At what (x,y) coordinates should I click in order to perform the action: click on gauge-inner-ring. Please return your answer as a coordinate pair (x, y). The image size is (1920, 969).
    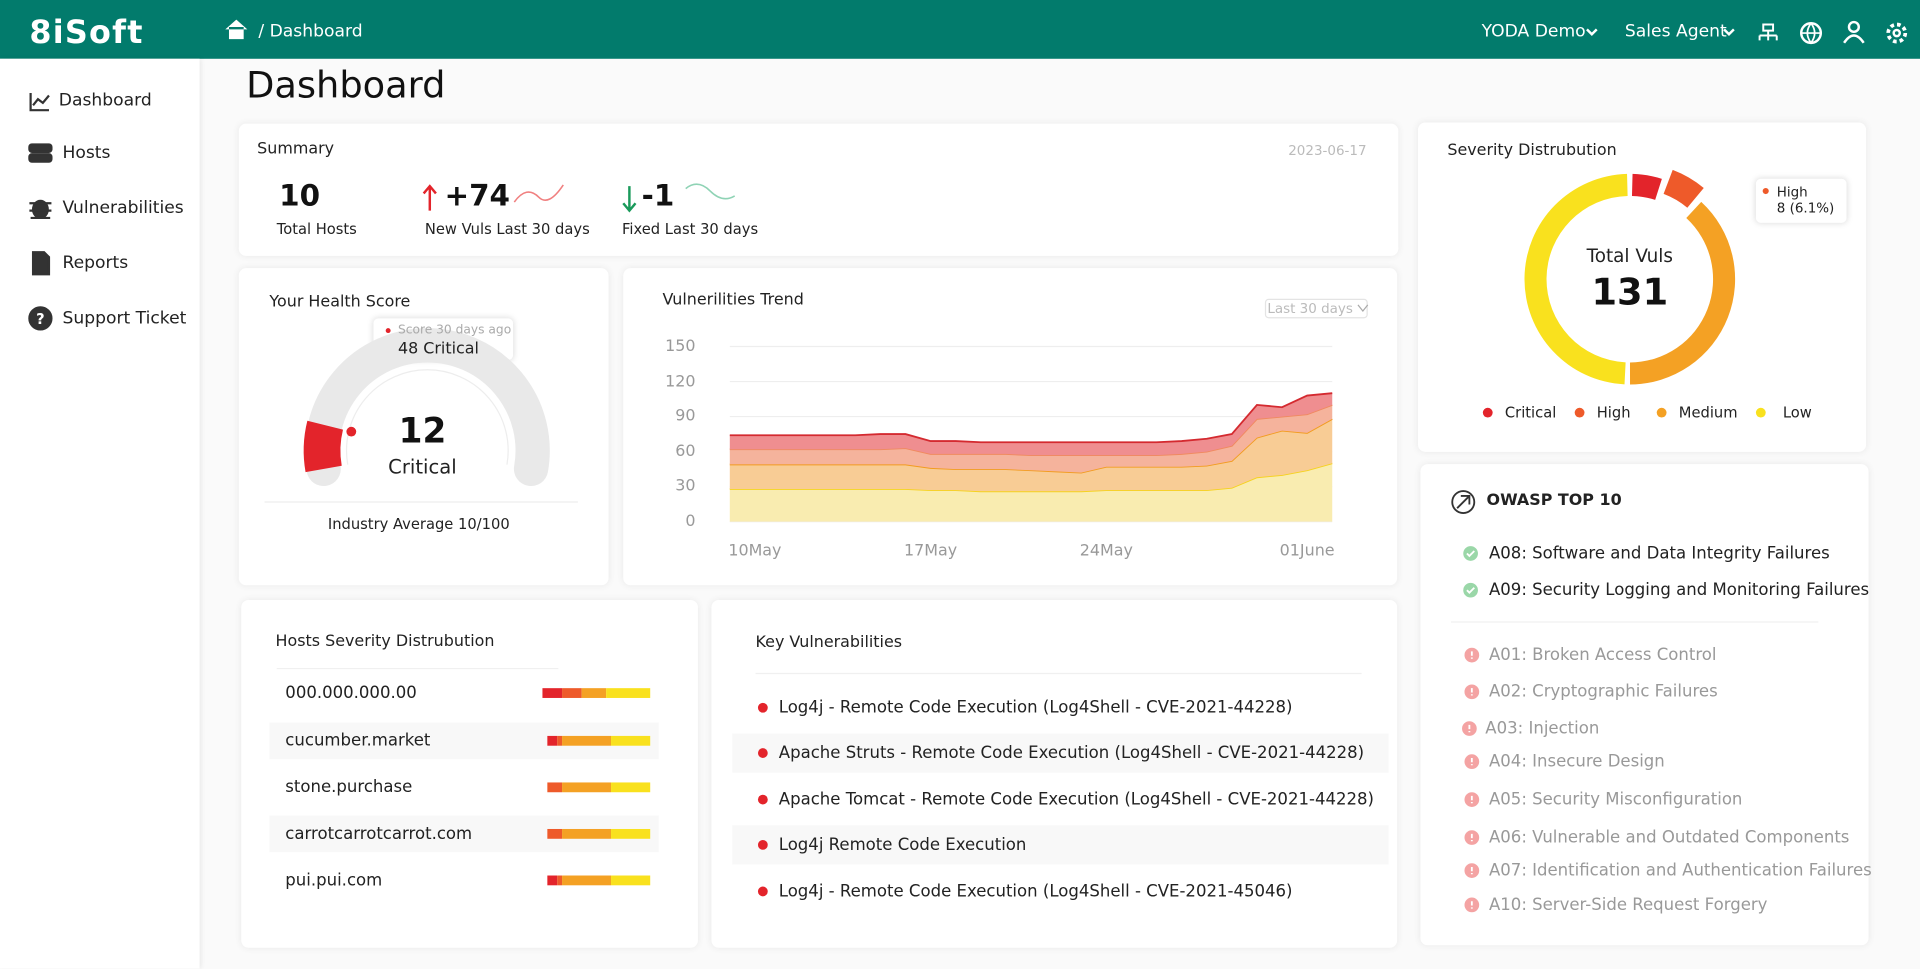
    Looking at the image, I should click on (427, 417).